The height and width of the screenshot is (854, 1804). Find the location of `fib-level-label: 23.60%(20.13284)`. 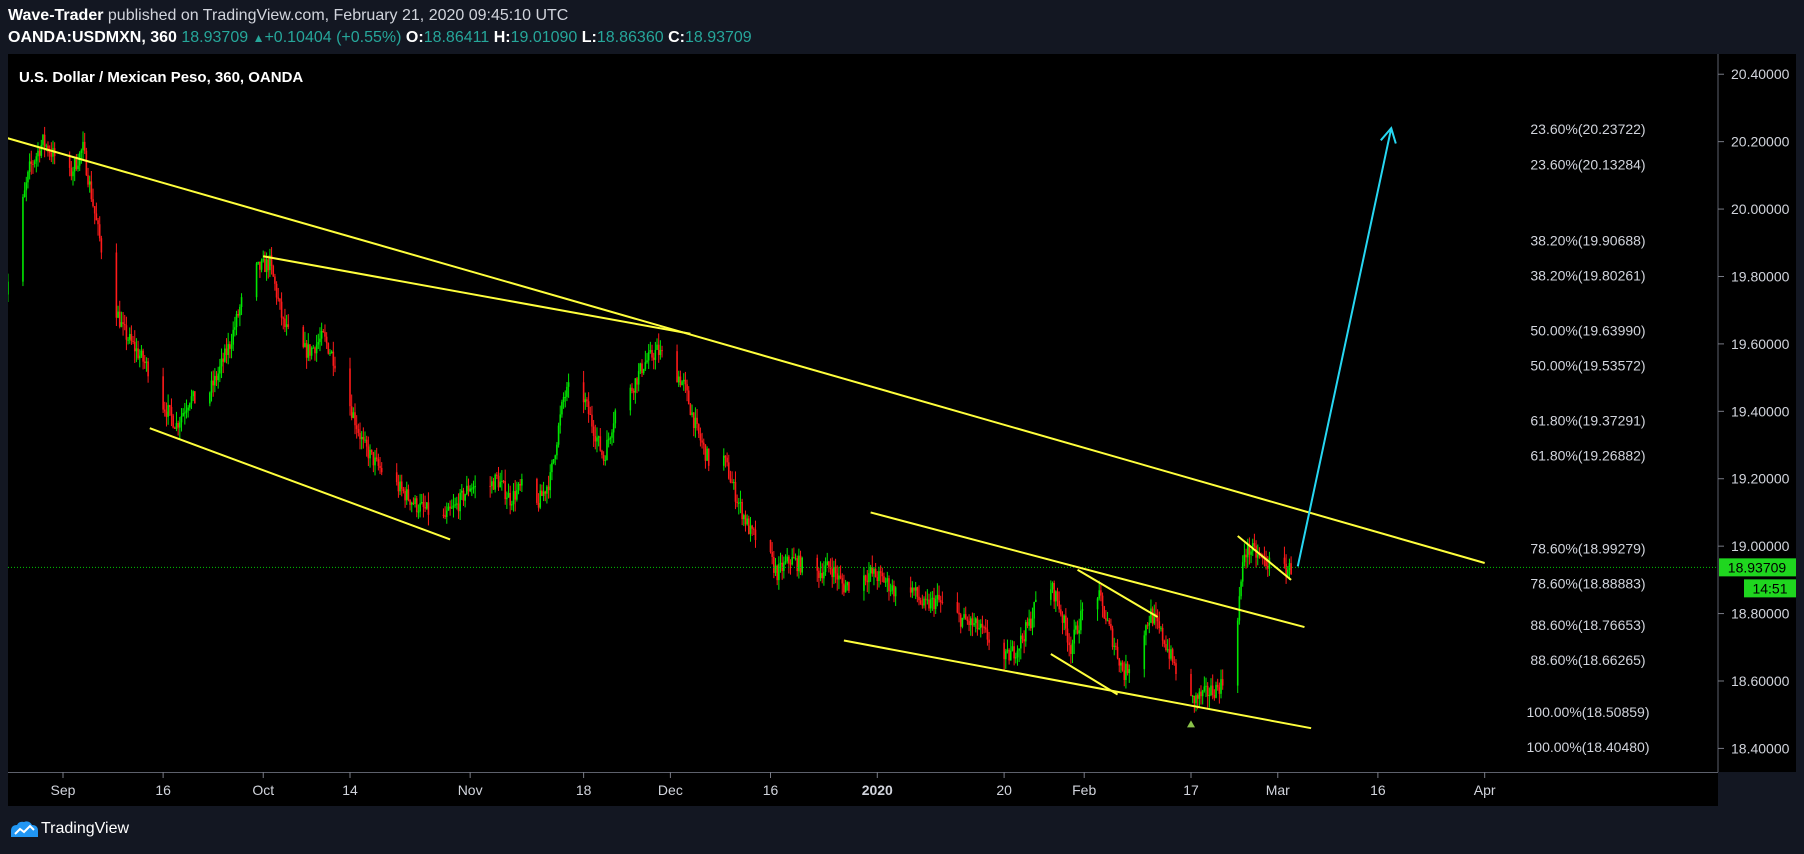

fib-level-label: 23.60%(20.13284) is located at coordinates (1587, 164).